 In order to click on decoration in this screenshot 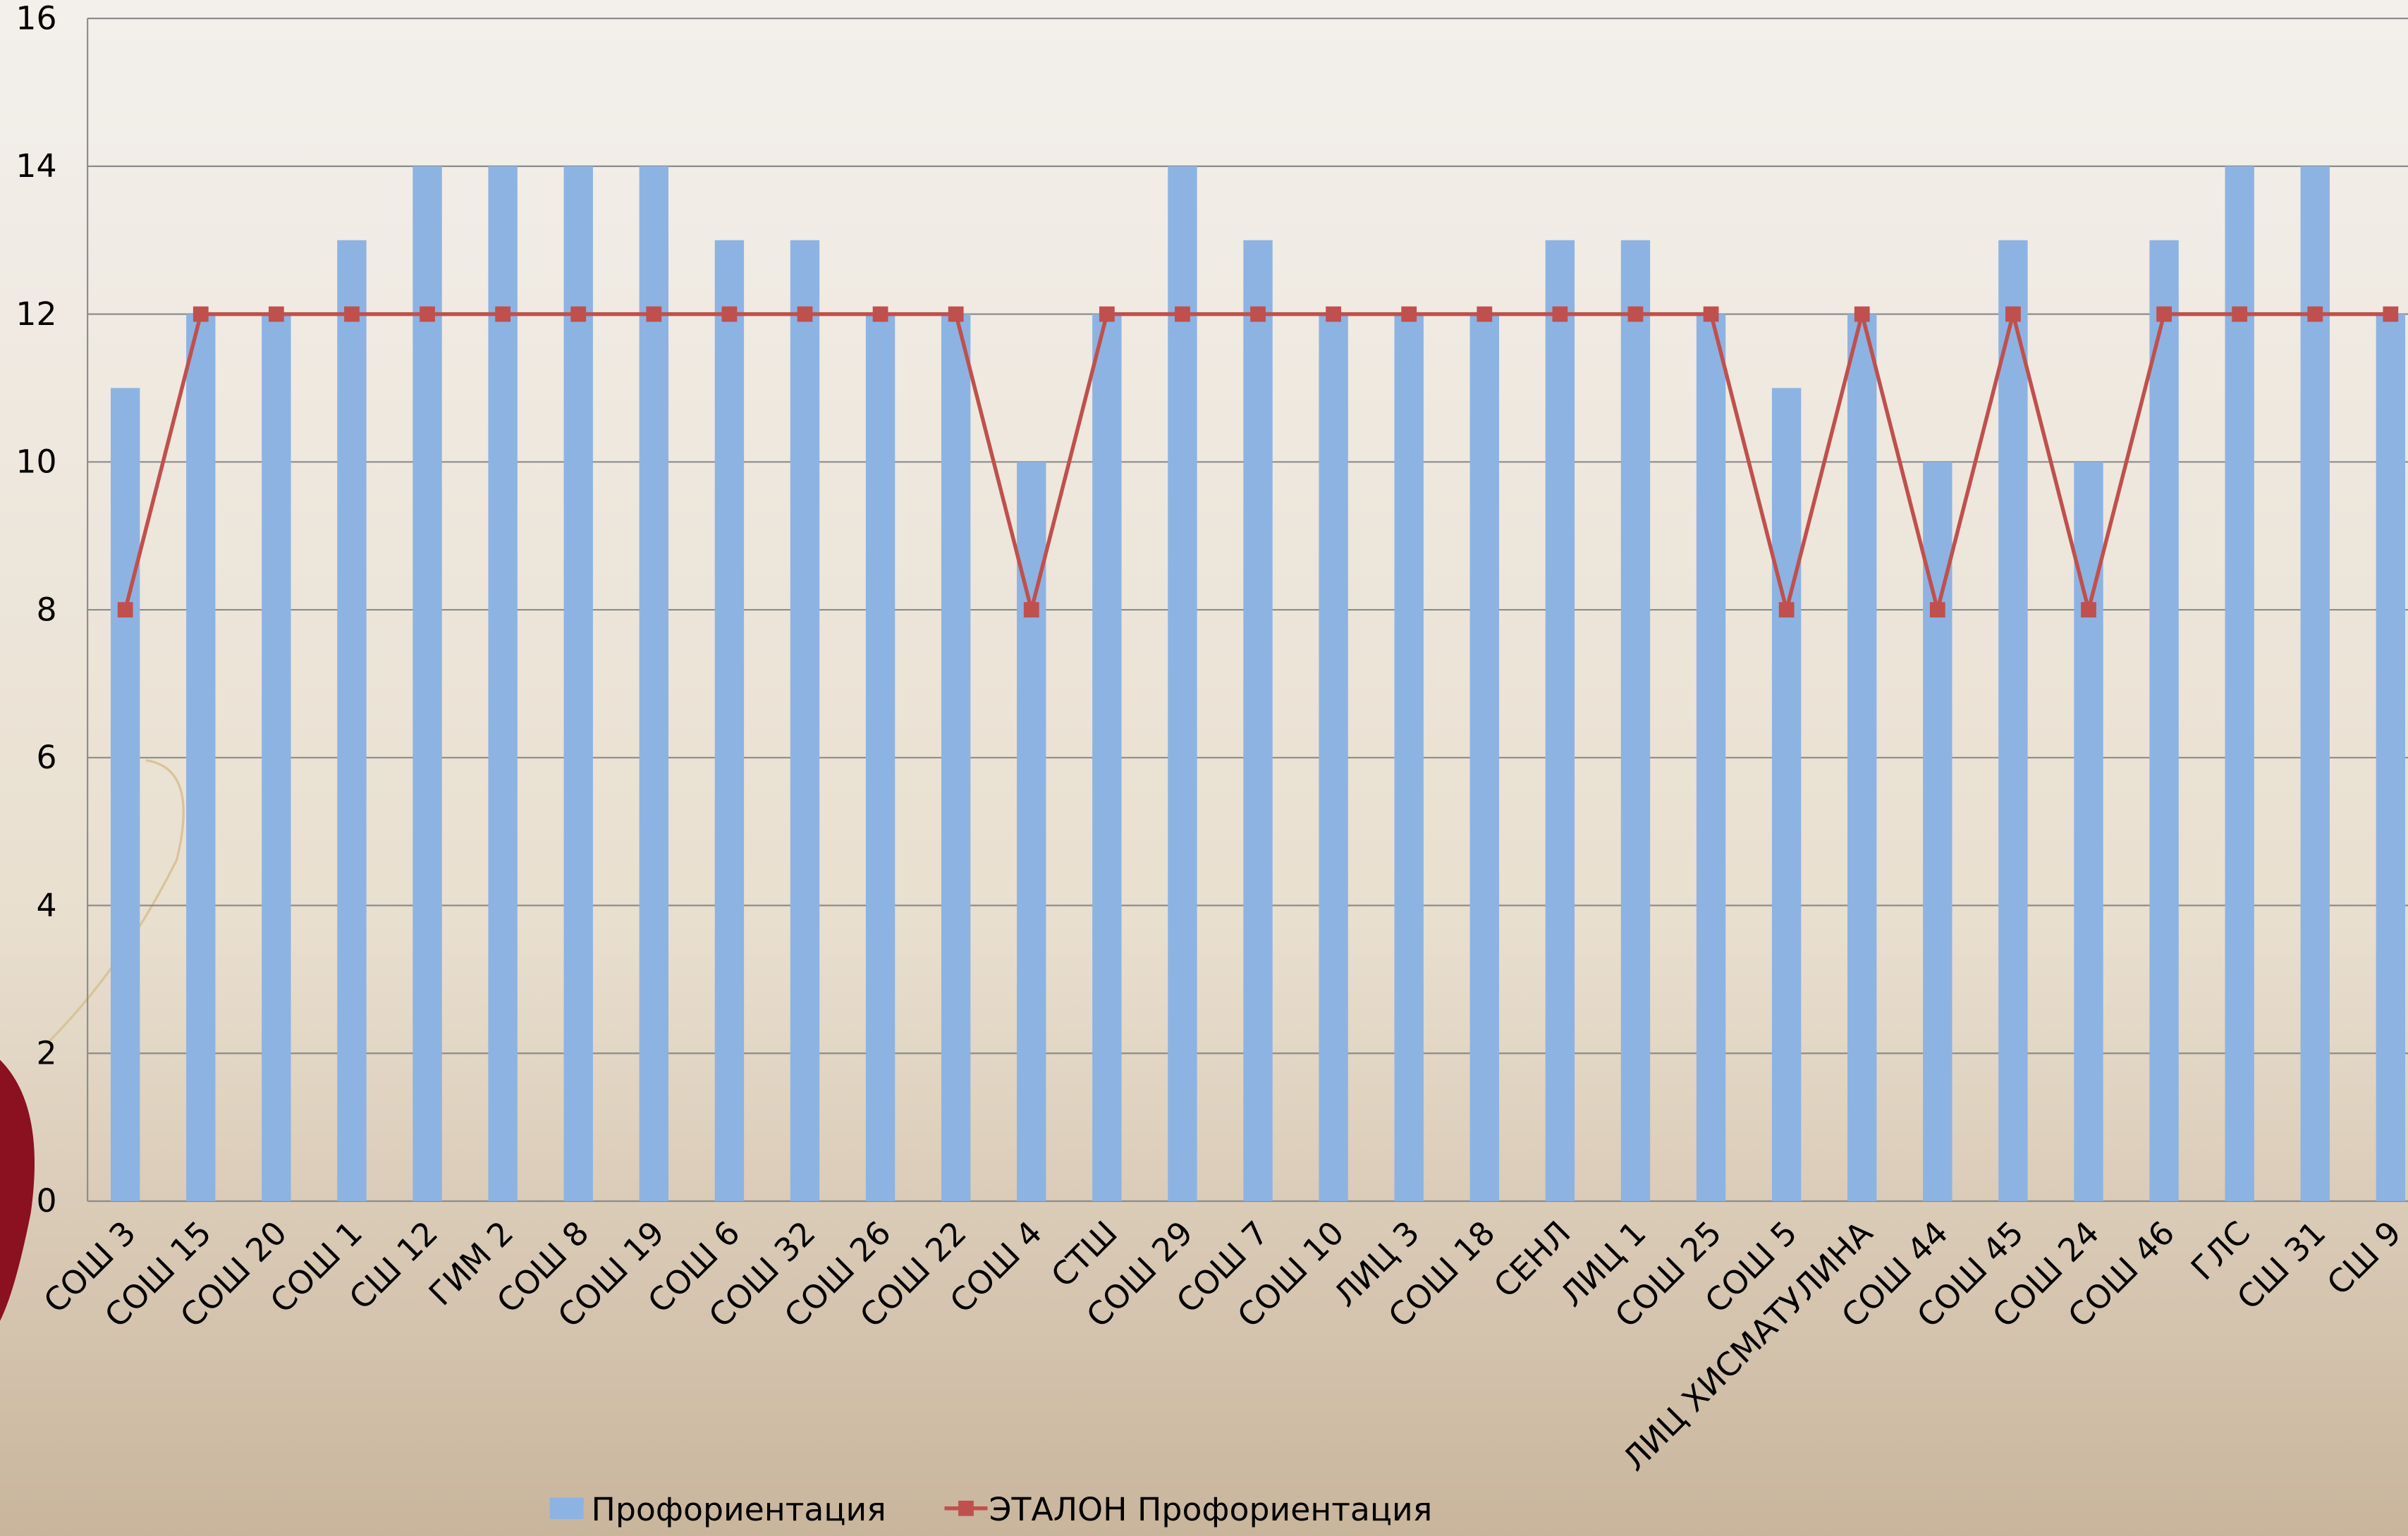, I will do `click(17, 1190)`.